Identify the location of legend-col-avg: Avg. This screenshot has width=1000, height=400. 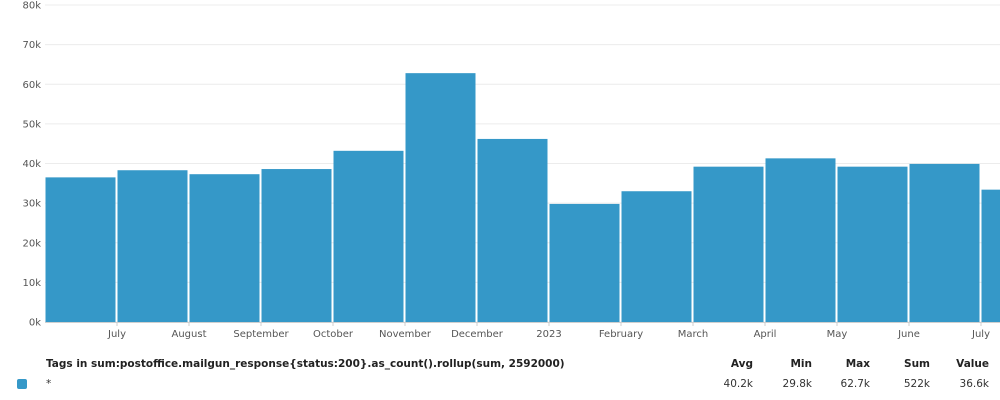
(741, 364).